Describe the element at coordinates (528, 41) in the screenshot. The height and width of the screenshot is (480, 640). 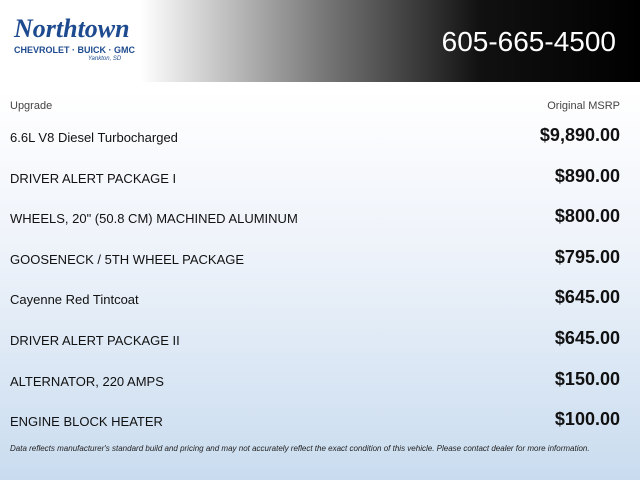
I see `phone: 605-665-4500` at that location.